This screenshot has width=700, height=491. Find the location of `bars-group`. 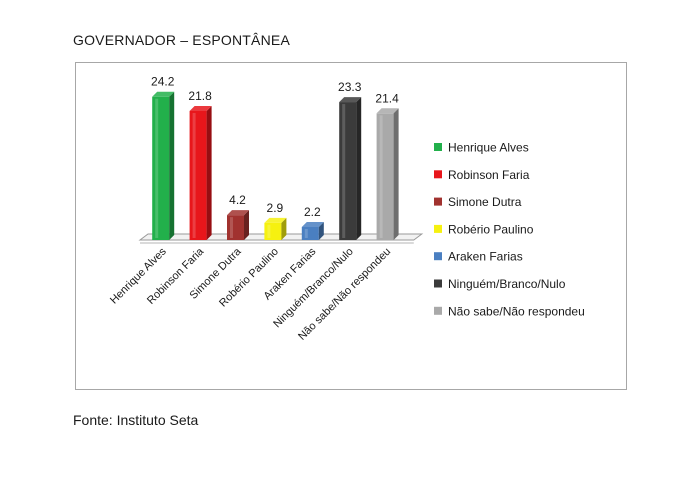

bars-group is located at coordinates (275, 166).